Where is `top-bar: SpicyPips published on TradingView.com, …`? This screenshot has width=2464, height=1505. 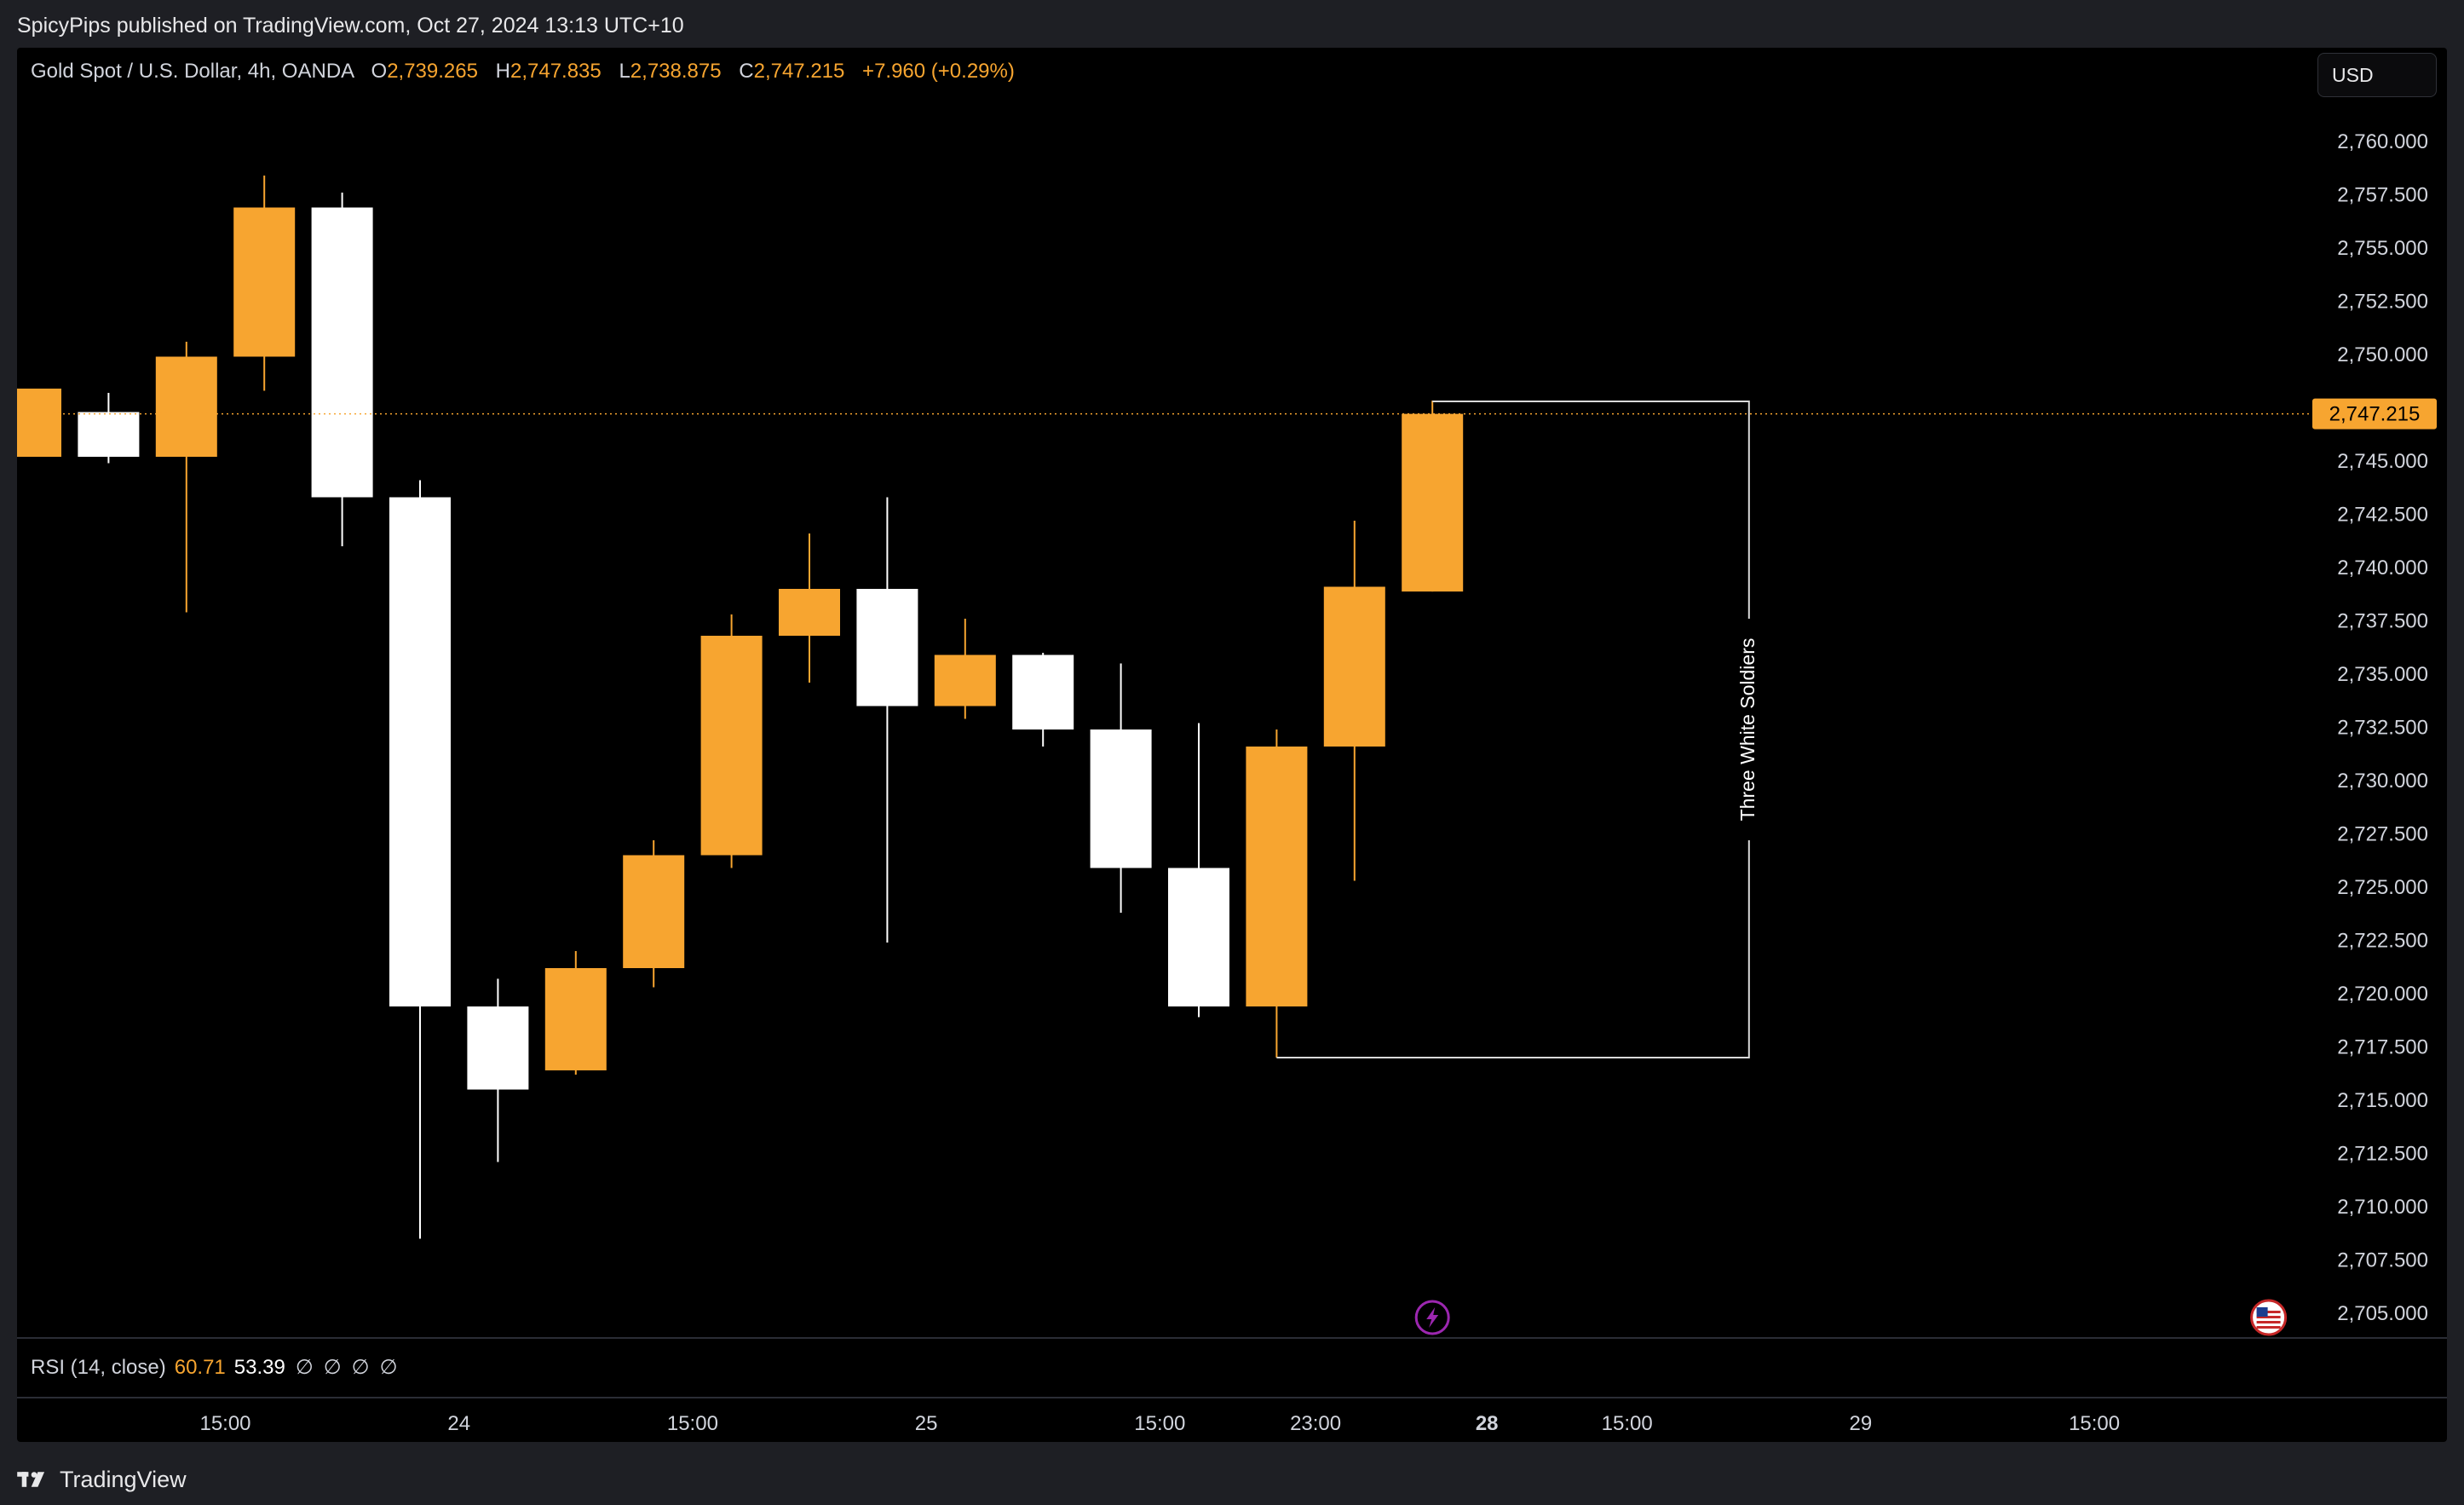
top-bar: SpicyPips published on TradingView.com, … is located at coordinates (1232, 25).